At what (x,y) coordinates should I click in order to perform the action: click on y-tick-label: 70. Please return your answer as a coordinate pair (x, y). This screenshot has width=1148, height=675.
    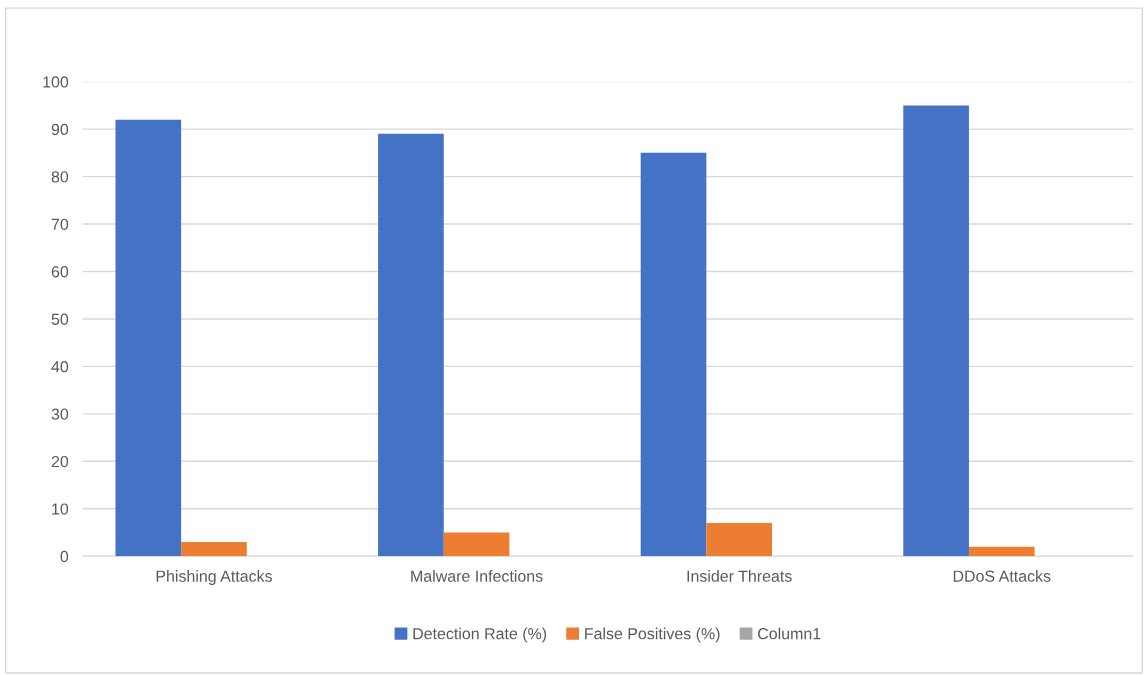
    Looking at the image, I should click on (60, 224).